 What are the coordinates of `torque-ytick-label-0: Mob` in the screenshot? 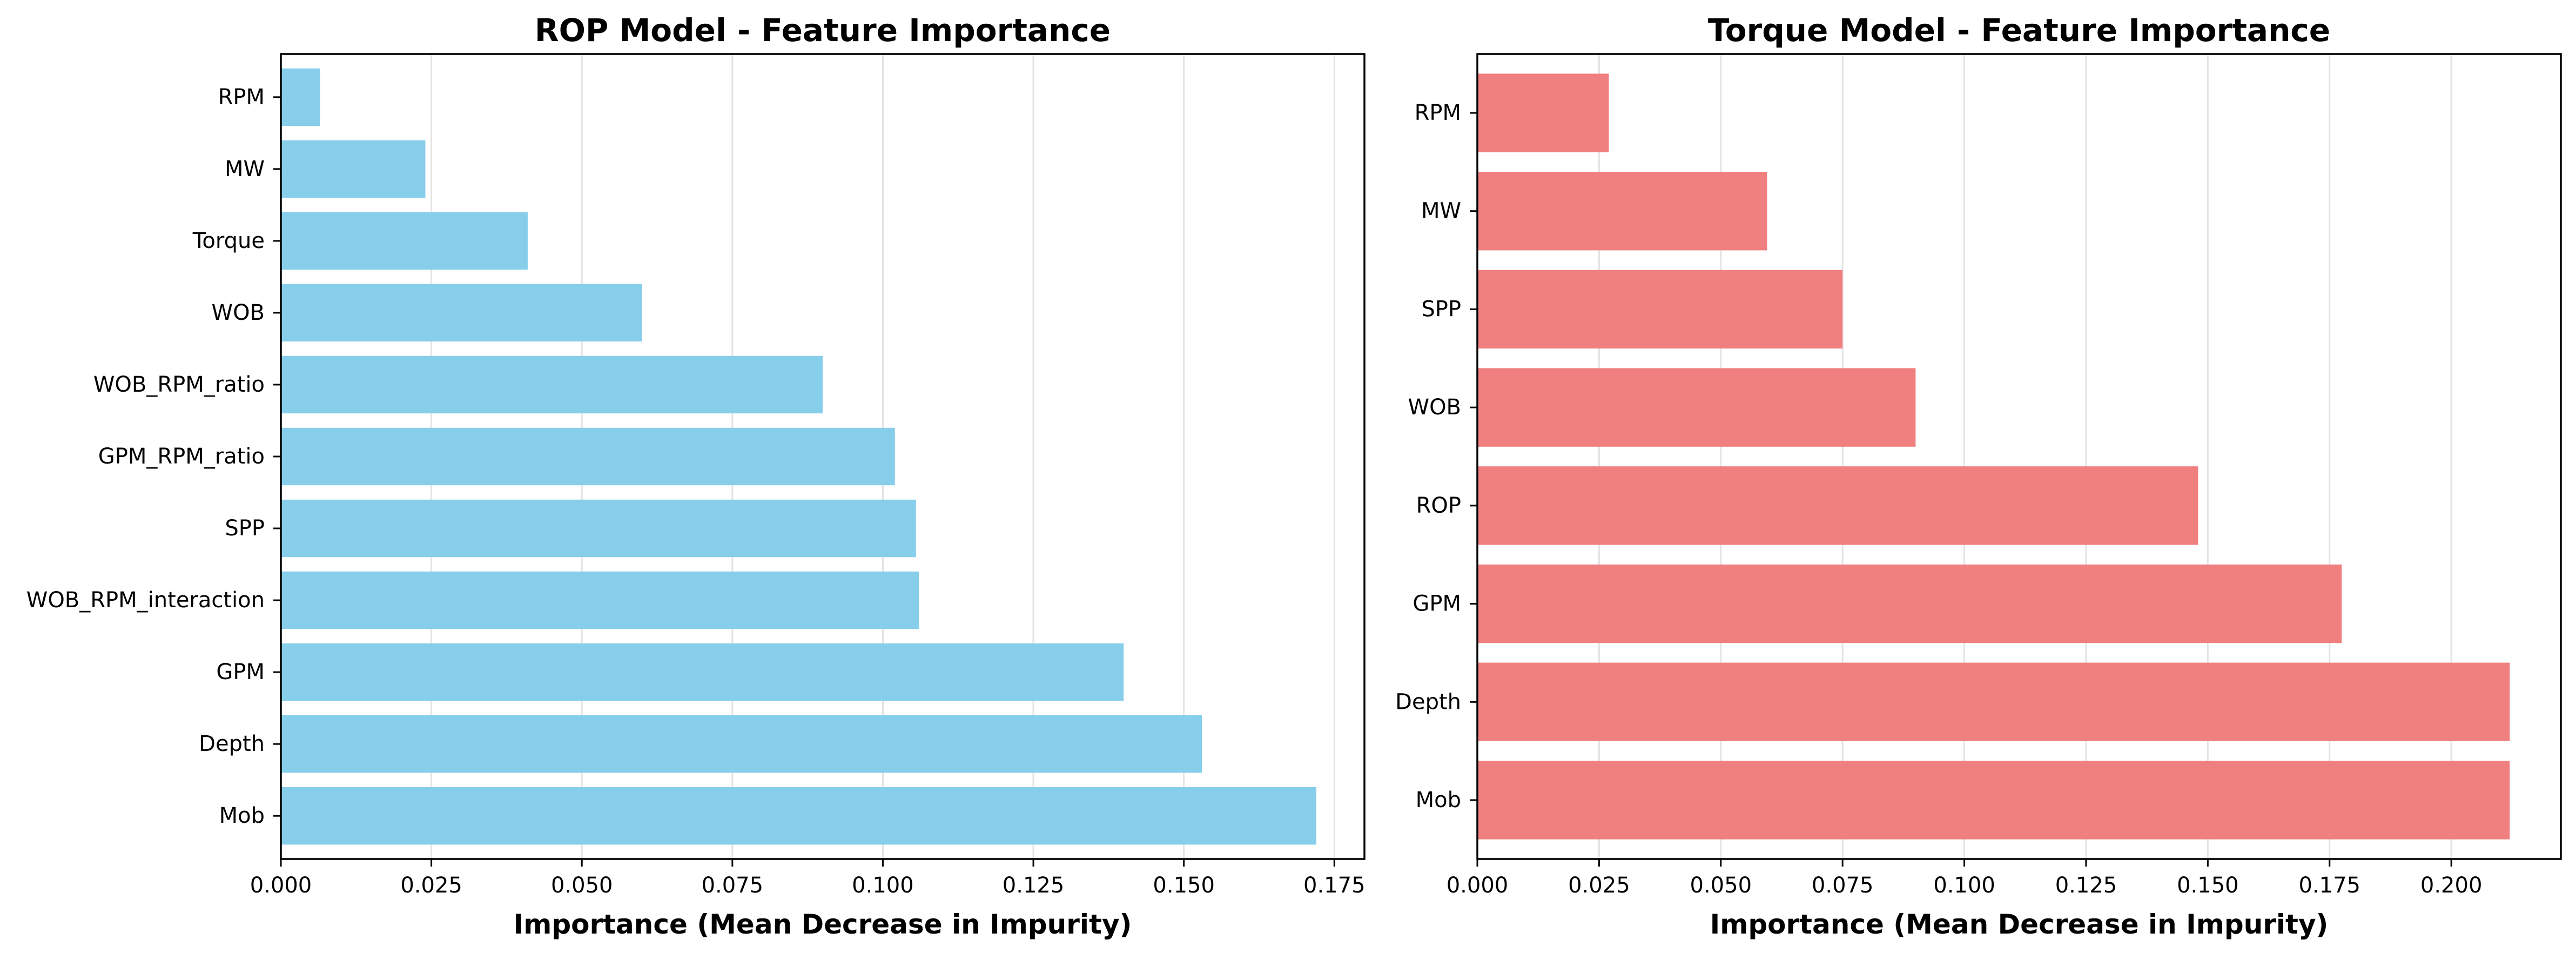 It's located at (1438, 800).